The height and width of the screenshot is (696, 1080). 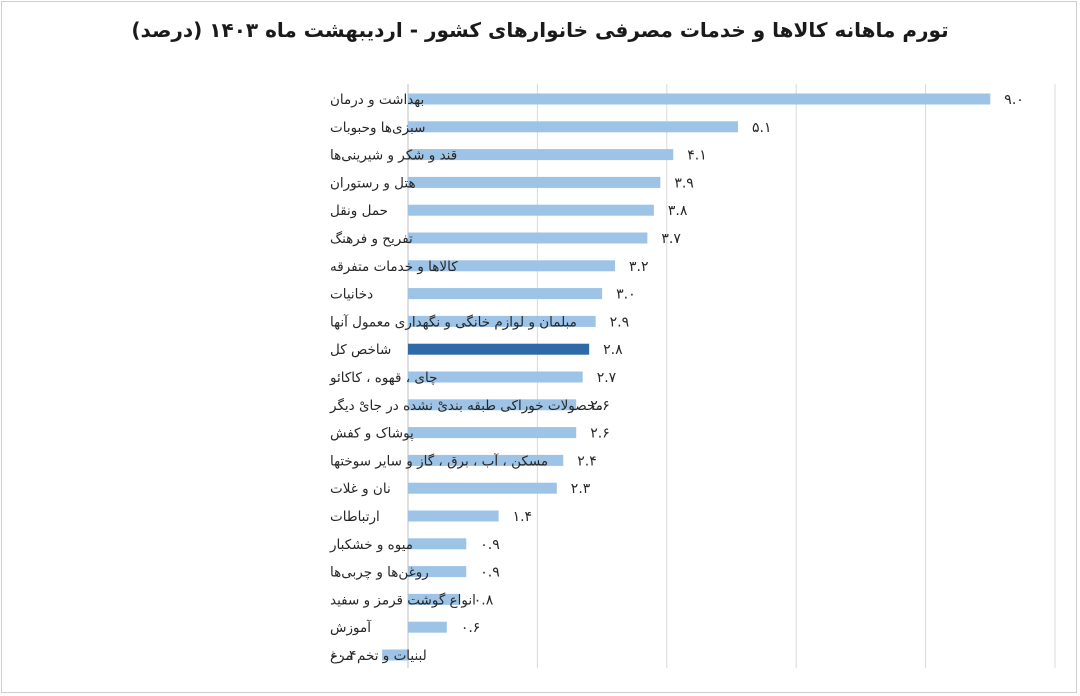 What do you see at coordinates (371, 239) in the screenshot?
I see `category-label-5: تفریح و فرهنگ` at bounding box center [371, 239].